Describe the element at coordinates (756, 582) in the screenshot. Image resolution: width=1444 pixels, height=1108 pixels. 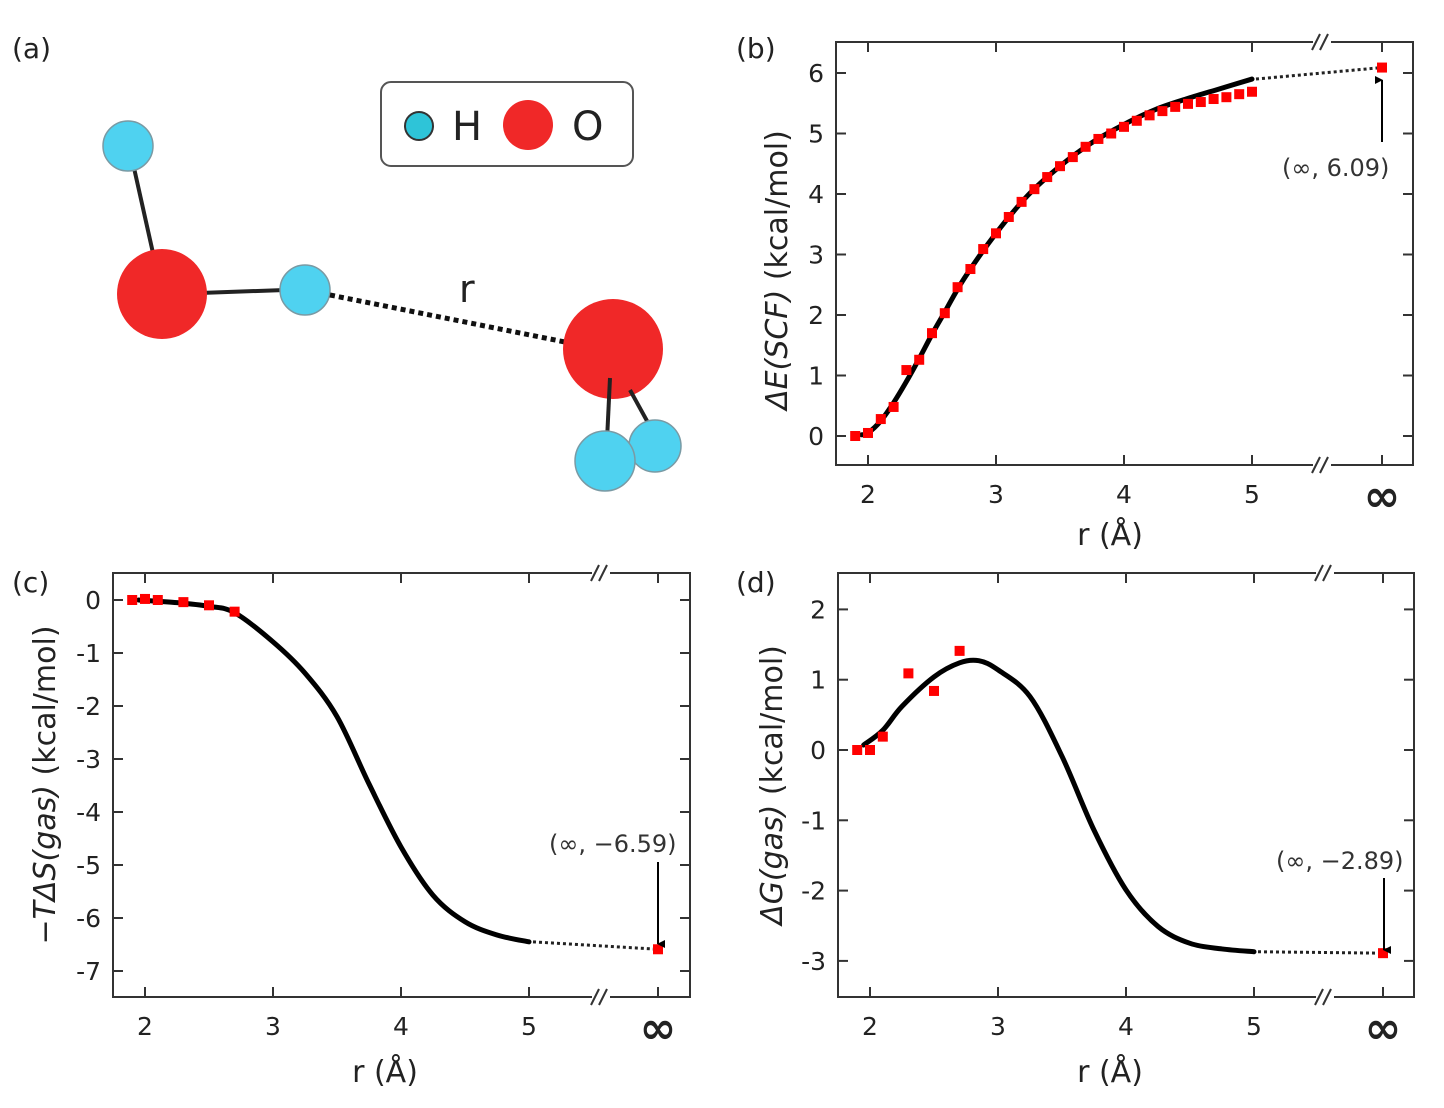
I see `panel-label-d: (d)` at that location.